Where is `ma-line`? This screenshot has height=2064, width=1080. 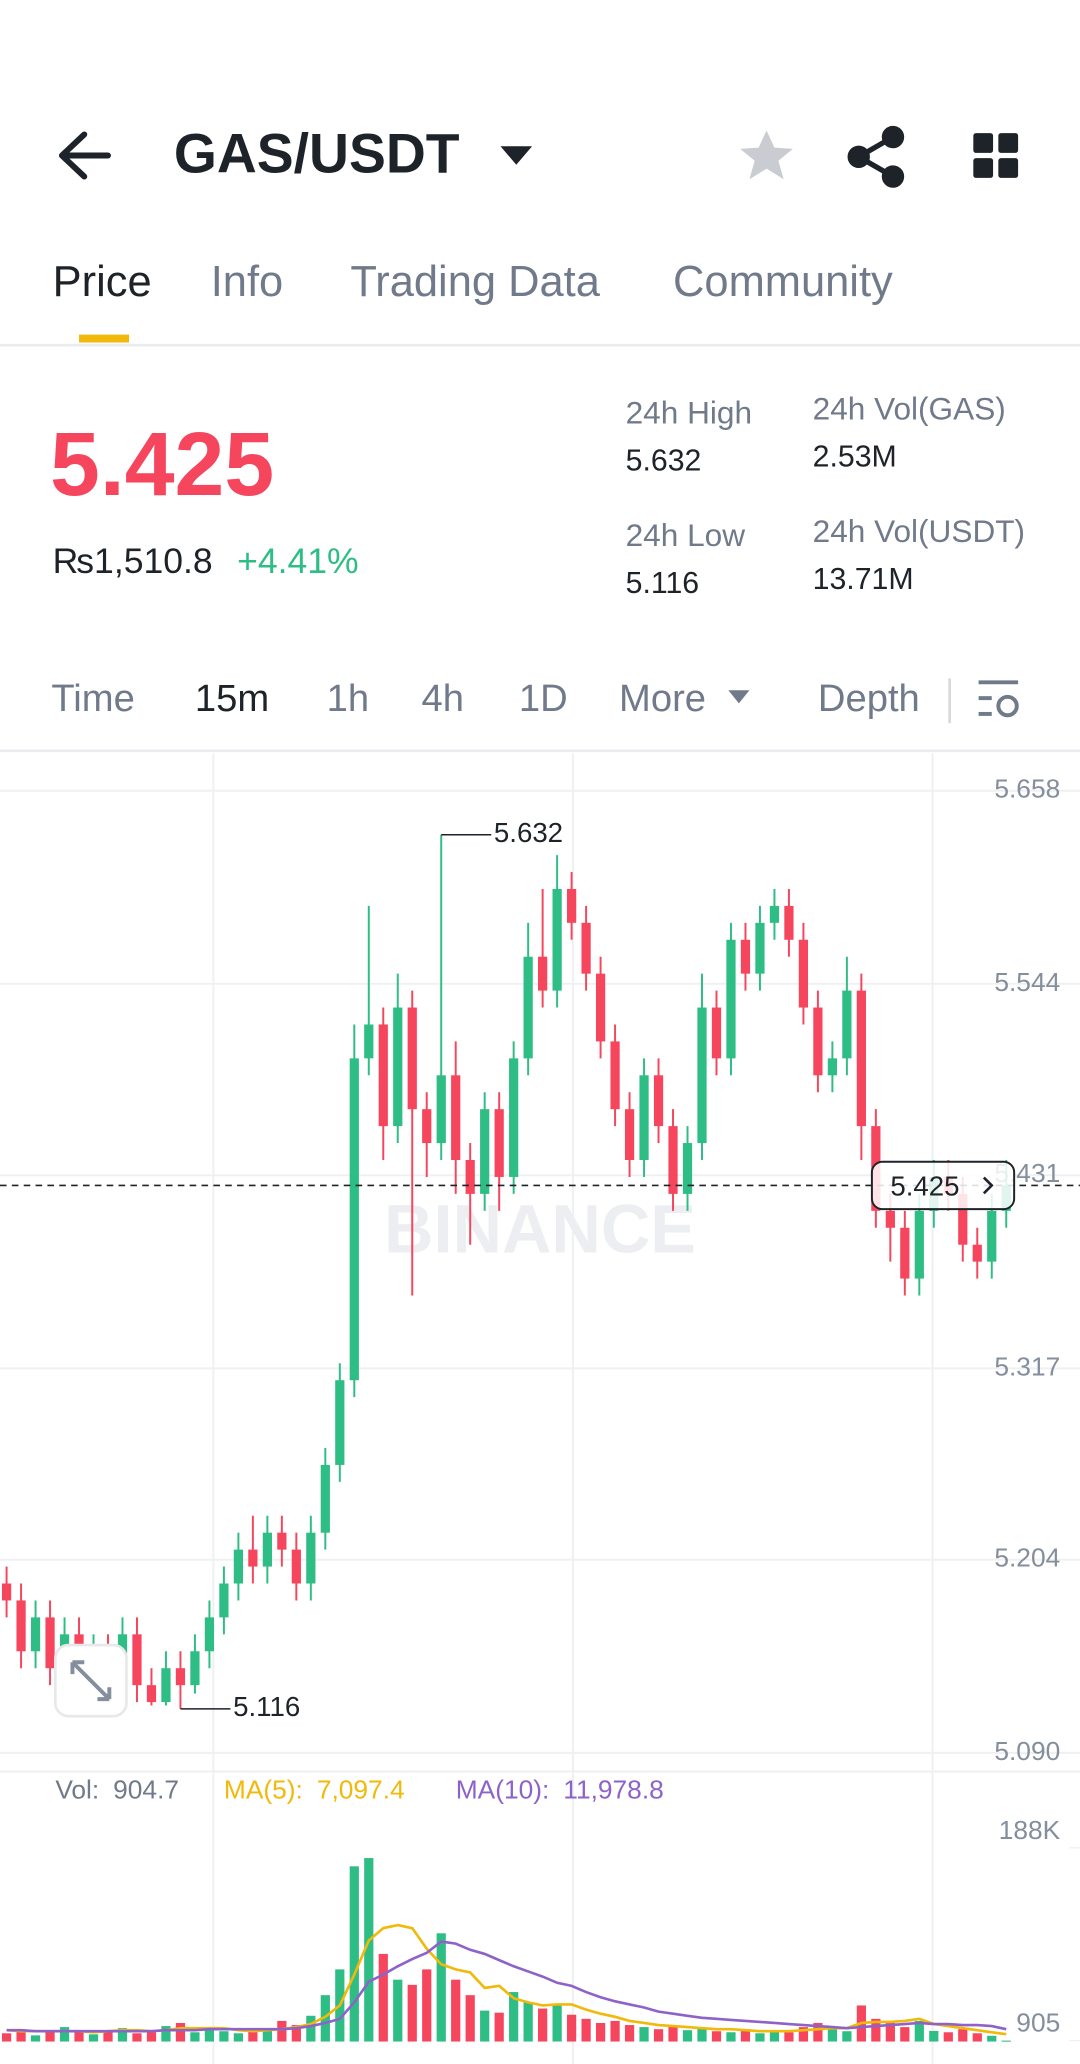
ma-line is located at coordinates (506, 1986).